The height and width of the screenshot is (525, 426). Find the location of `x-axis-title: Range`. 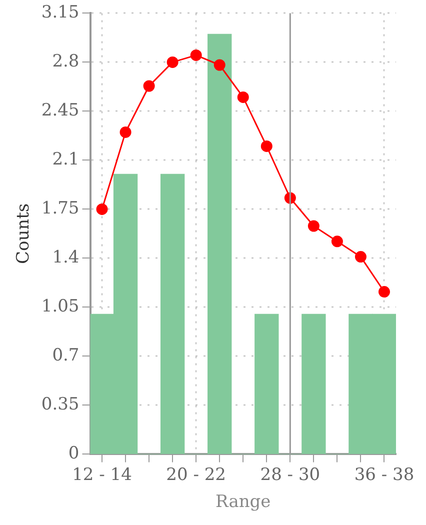

x-axis-title: Range is located at coordinates (243, 502).